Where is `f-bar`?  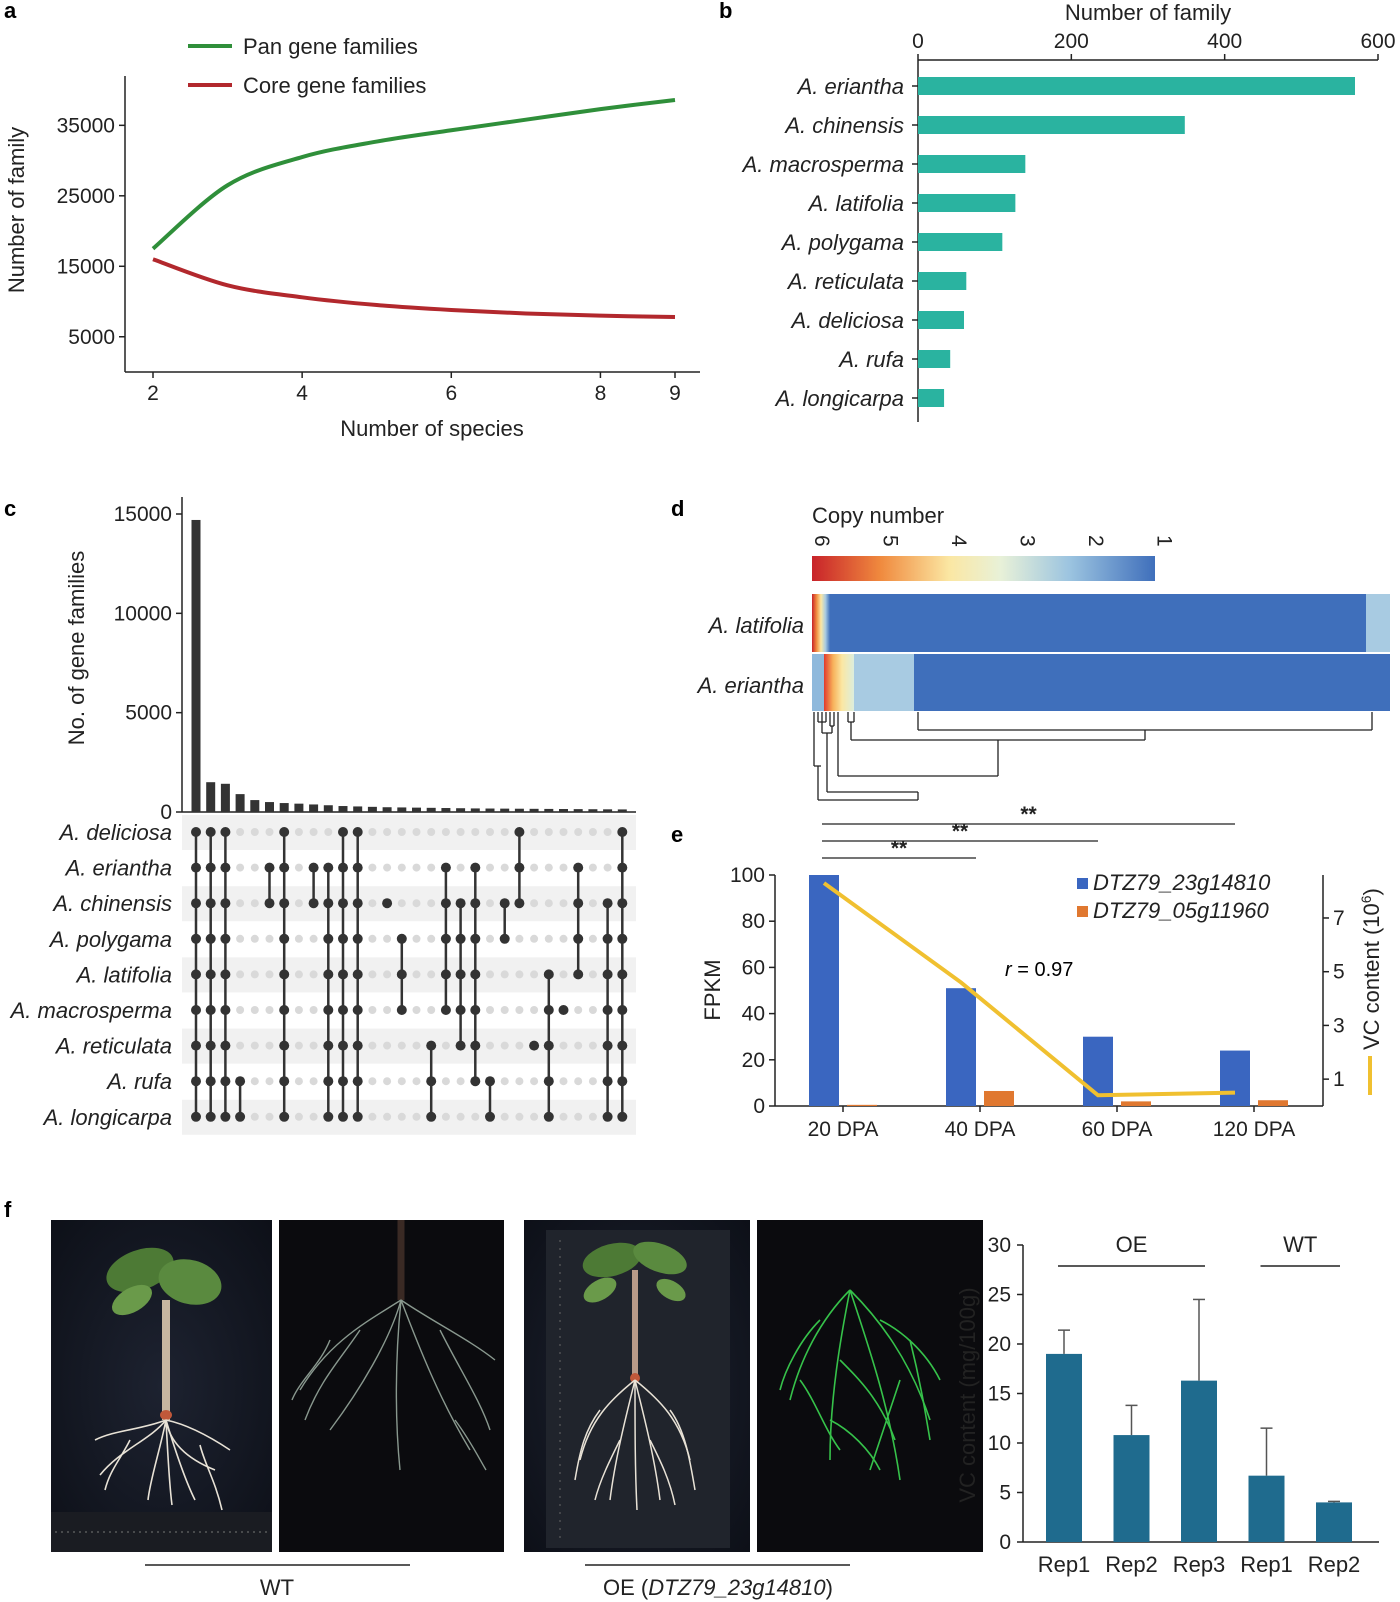 f-bar is located at coordinates (1334, 1522).